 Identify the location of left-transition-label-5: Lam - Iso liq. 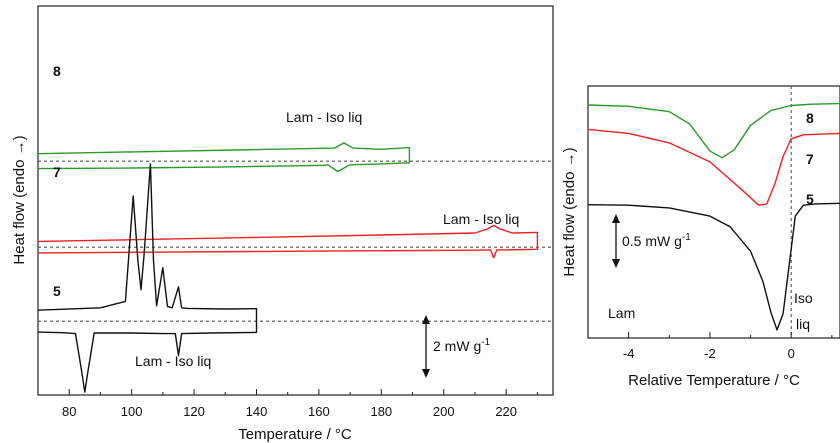
(173, 361).